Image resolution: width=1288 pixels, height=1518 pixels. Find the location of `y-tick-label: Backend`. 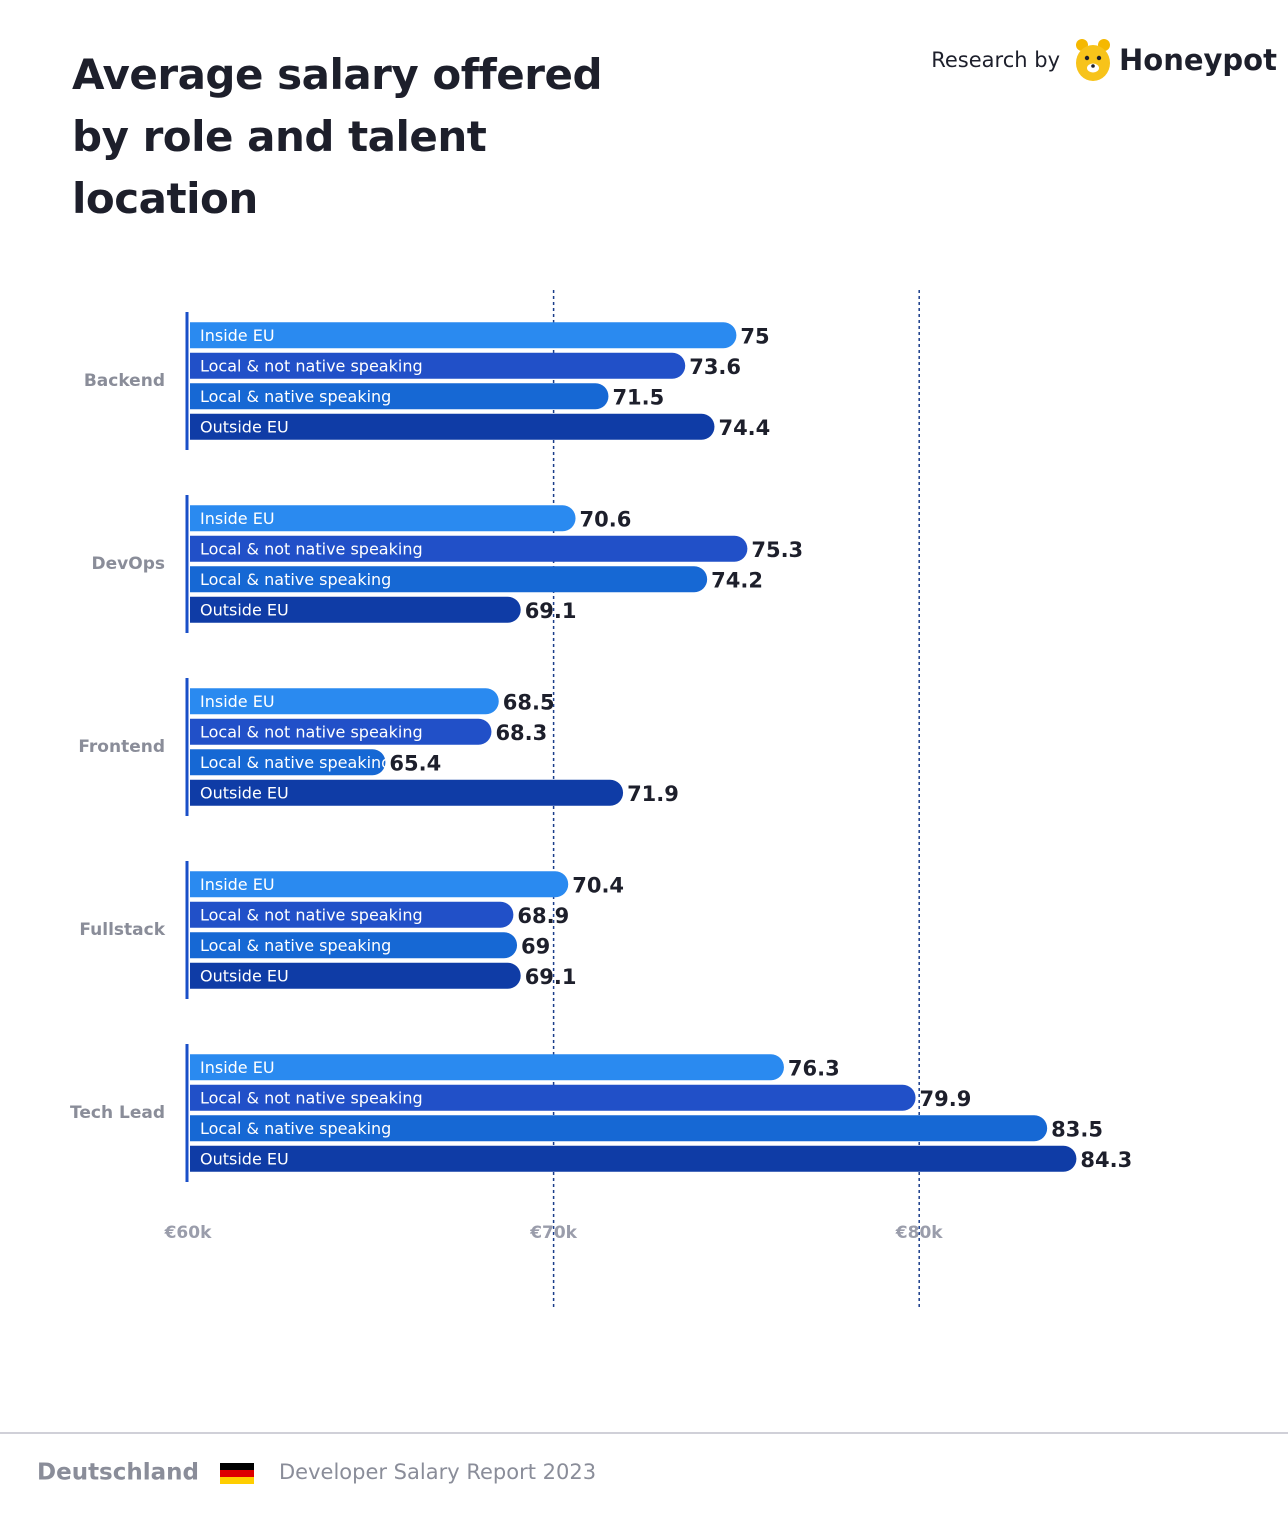

y-tick-label: Backend is located at coordinates (124, 381).